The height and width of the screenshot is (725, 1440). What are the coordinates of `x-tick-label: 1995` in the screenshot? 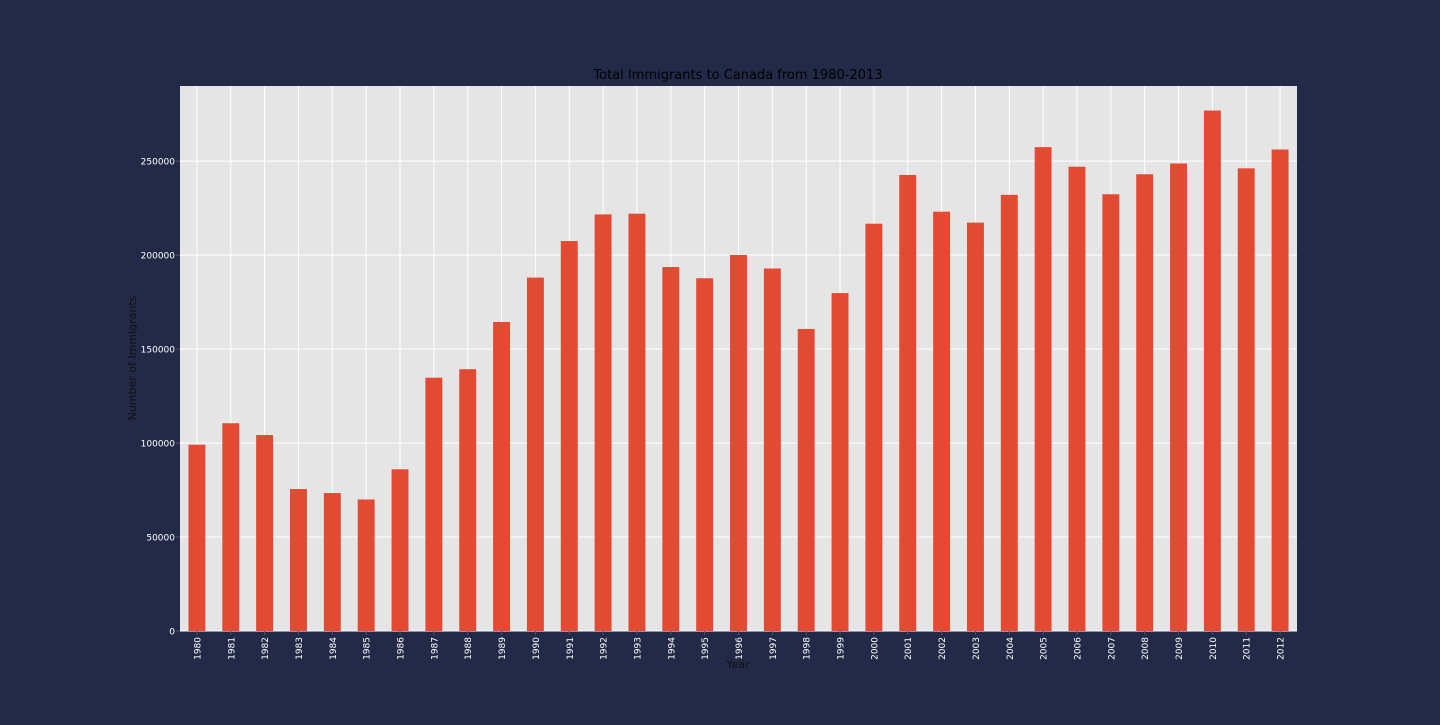 It's located at (706, 648).